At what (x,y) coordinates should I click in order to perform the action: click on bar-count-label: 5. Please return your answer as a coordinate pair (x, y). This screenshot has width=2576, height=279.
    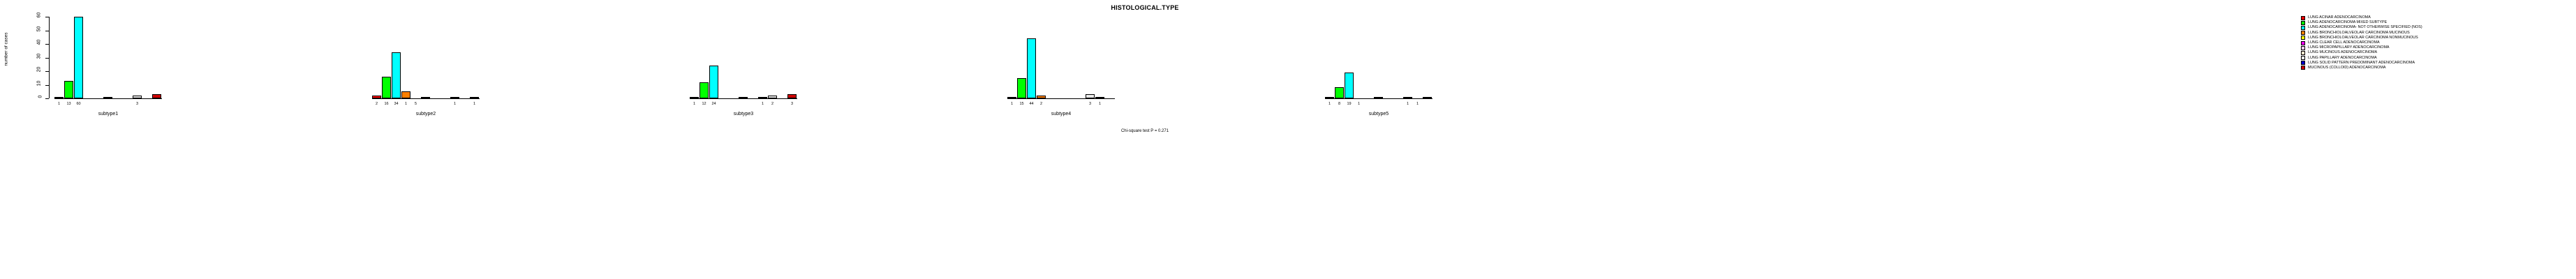
    Looking at the image, I should click on (415, 104).